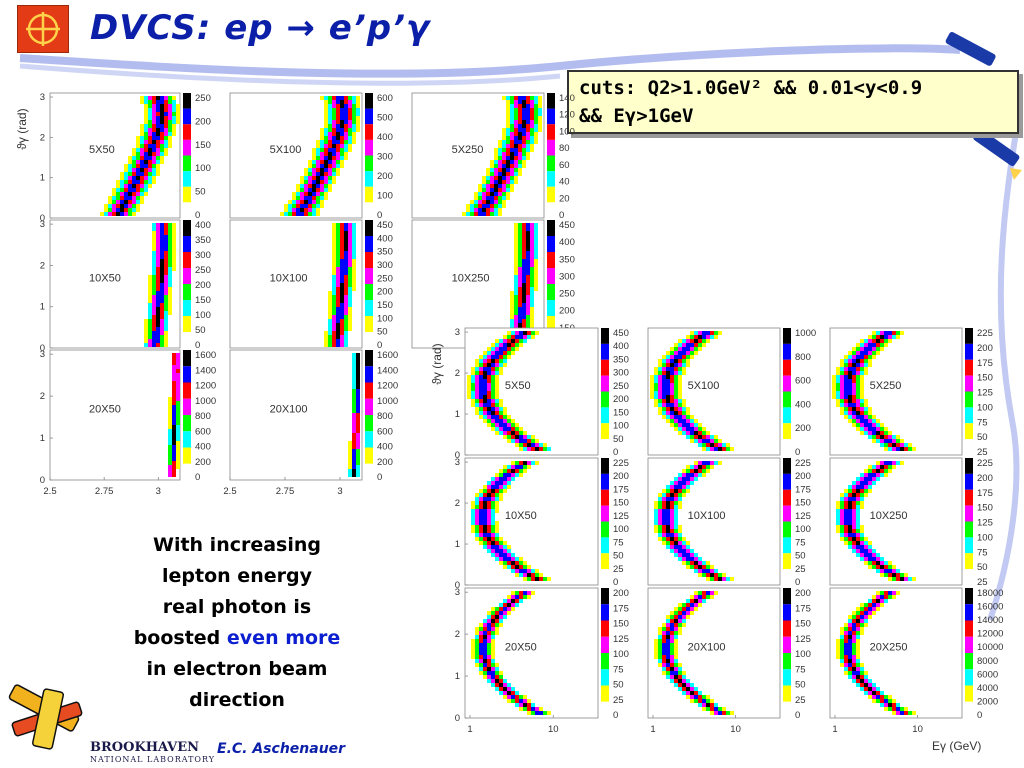  Describe the element at coordinates (567, 225) in the screenshot. I see `colorbar-tick: 450` at that location.